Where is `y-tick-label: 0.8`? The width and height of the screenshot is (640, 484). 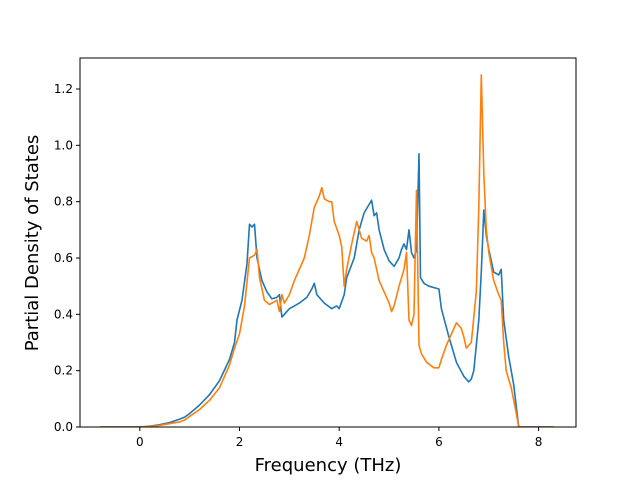 y-tick-label: 0.8 is located at coordinates (63, 202).